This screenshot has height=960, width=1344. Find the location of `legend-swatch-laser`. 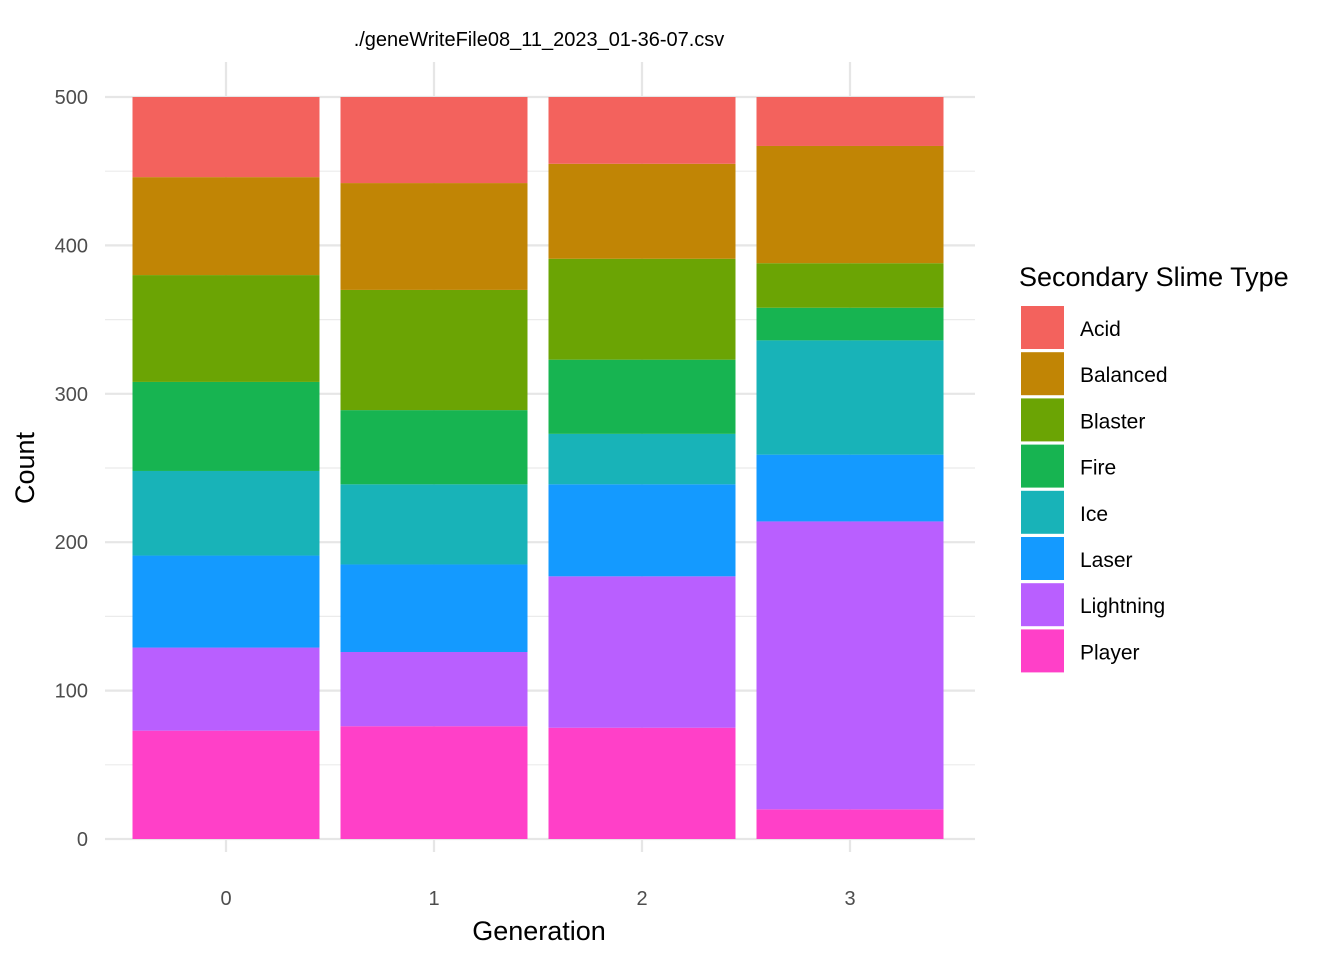

legend-swatch-laser is located at coordinates (1042, 558).